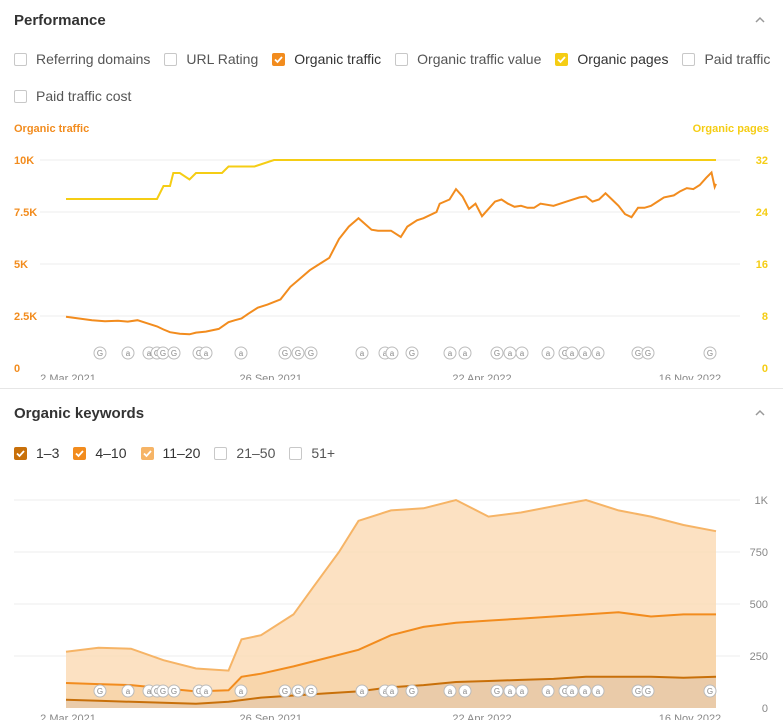  I want to click on keywords-checkbox-label: 1–3, so click(48, 453).